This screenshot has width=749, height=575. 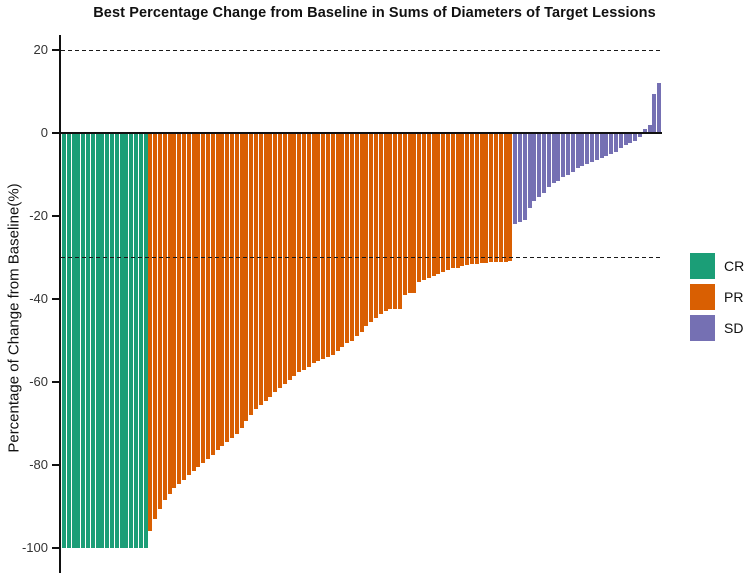 What do you see at coordinates (361, 257) in the screenshot?
I see `reference-line--30` at bounding box center [361, 257].